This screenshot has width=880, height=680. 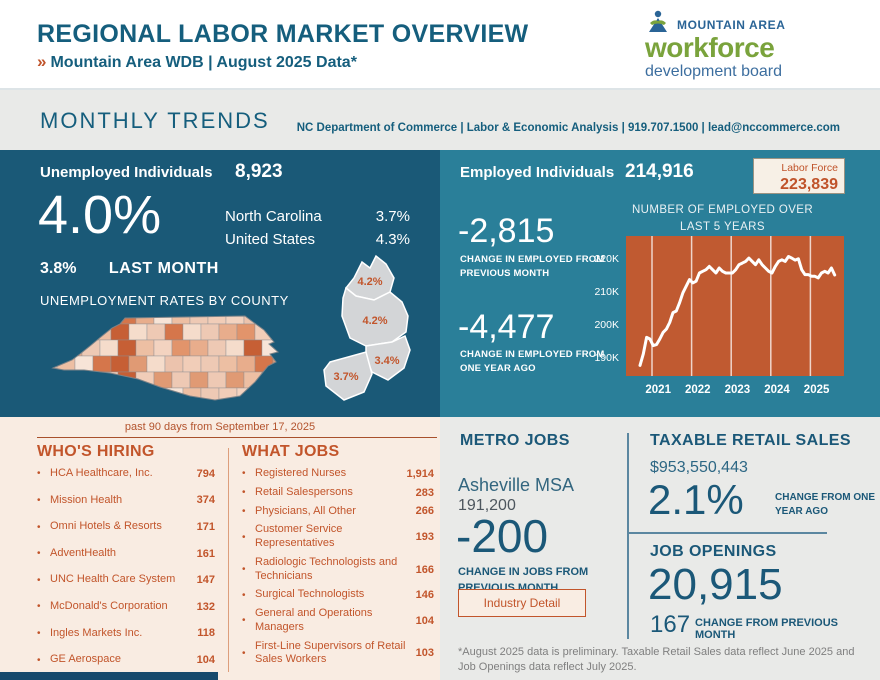 I want to click on past-90-days-label: past 90 days from September 17, 2025, so click(x=220, y=427).